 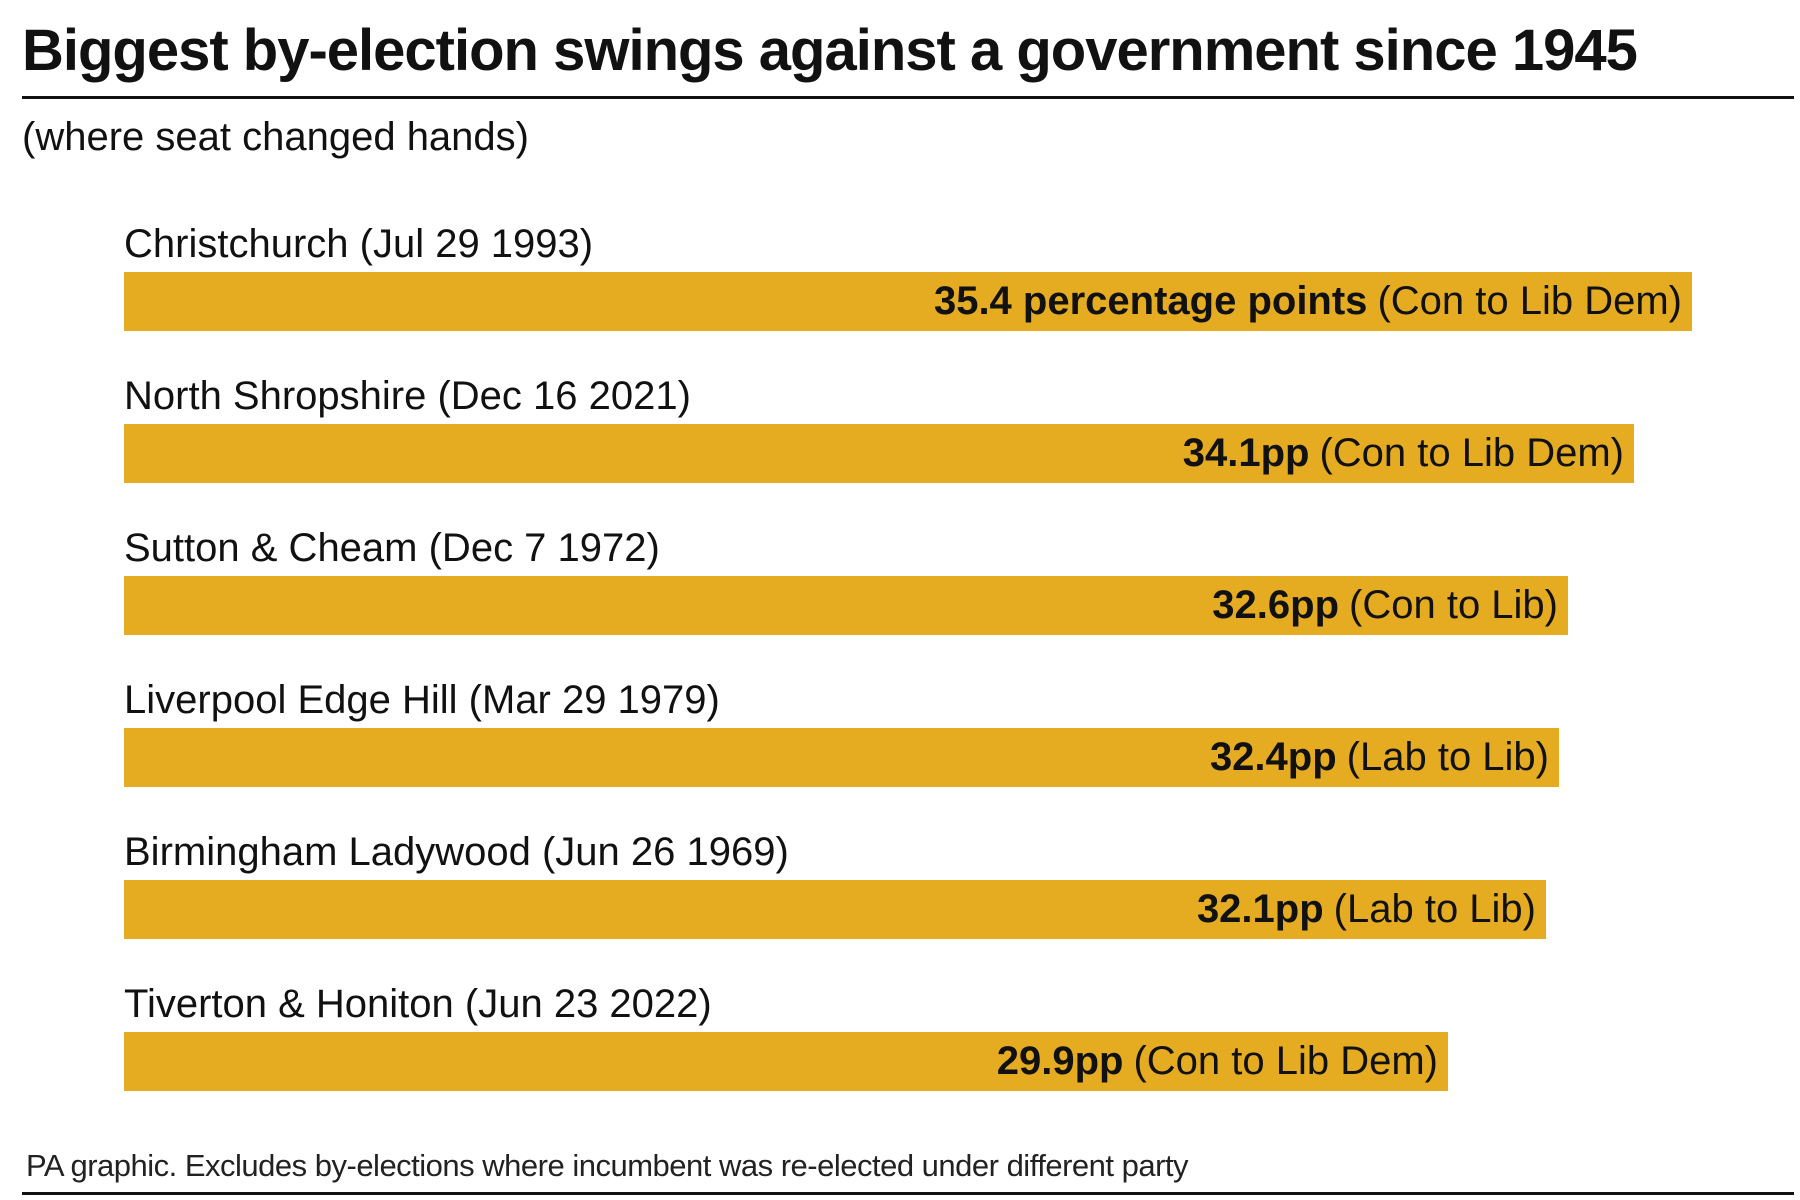 What do you see at coordinates (846, 605) in the screenshot?
I see `bar: 32.6pp (Con to Lib)` at bounding box center [846, 605].